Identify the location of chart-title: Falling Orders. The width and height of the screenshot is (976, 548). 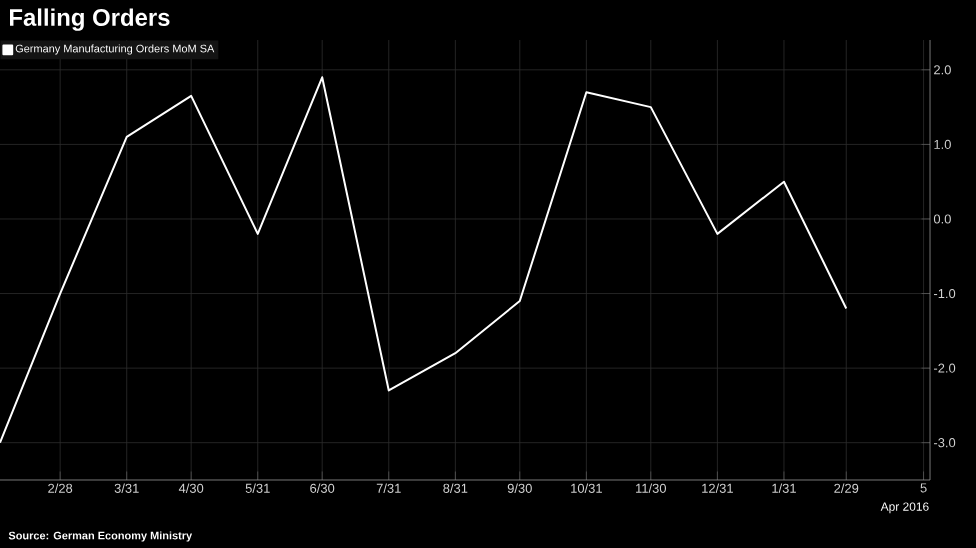
(90, 19).